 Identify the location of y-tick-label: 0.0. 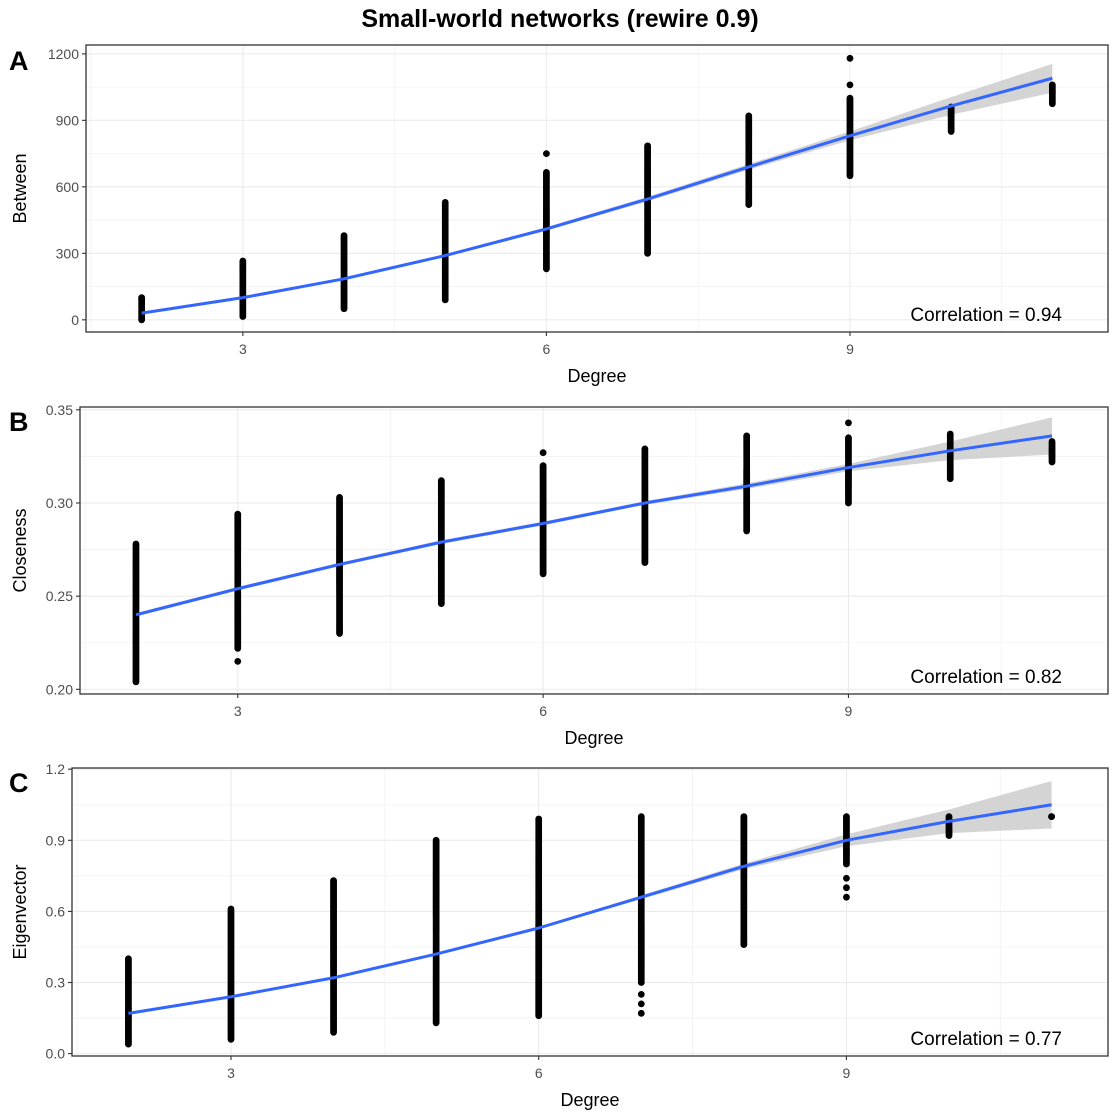
(56, 1054).